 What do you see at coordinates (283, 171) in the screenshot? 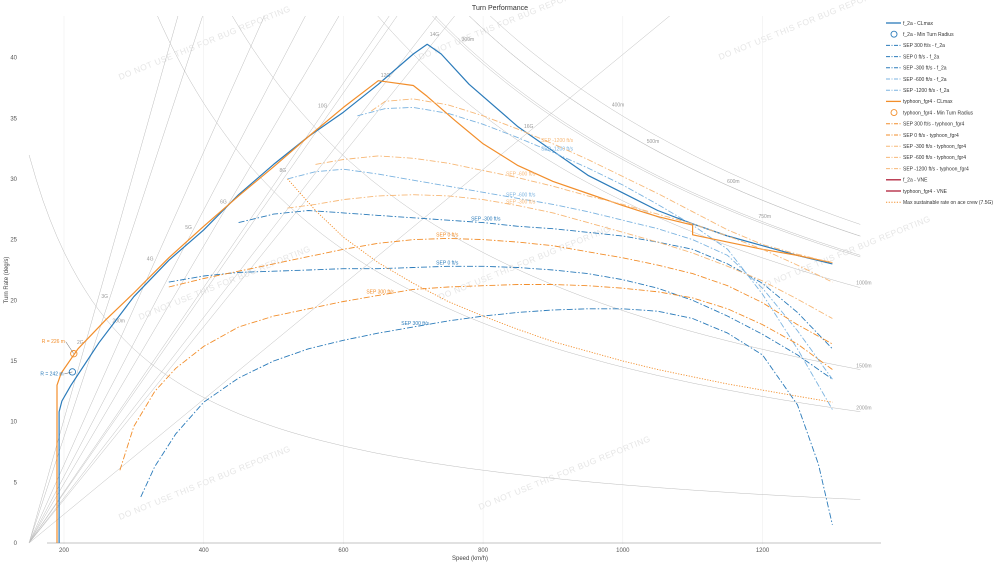
I see `g-load-label: 8G` at bounding box center [283, 171].